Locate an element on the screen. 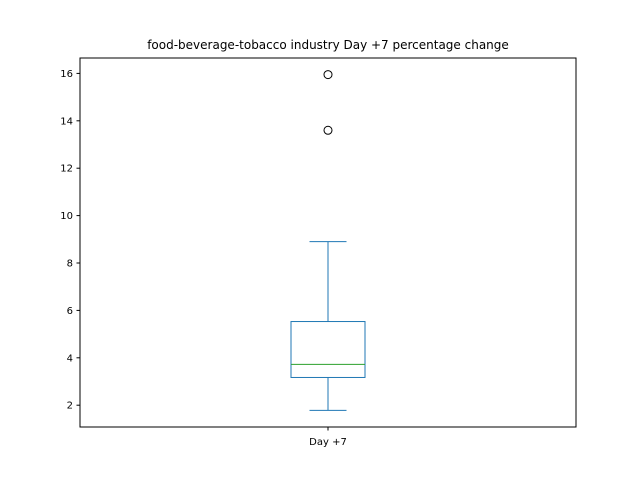  x-tick-label: Day +7 is located at coordinates (328, 442).